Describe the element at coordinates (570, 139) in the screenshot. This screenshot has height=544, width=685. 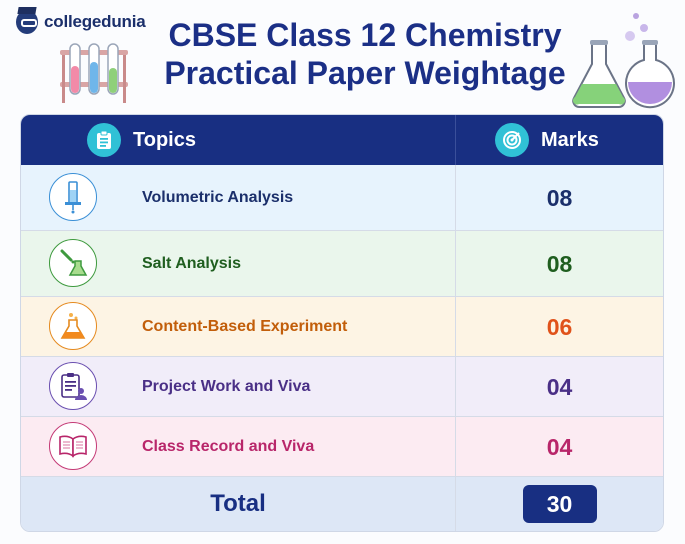
I see `header-marks-label: Marks` at that location.